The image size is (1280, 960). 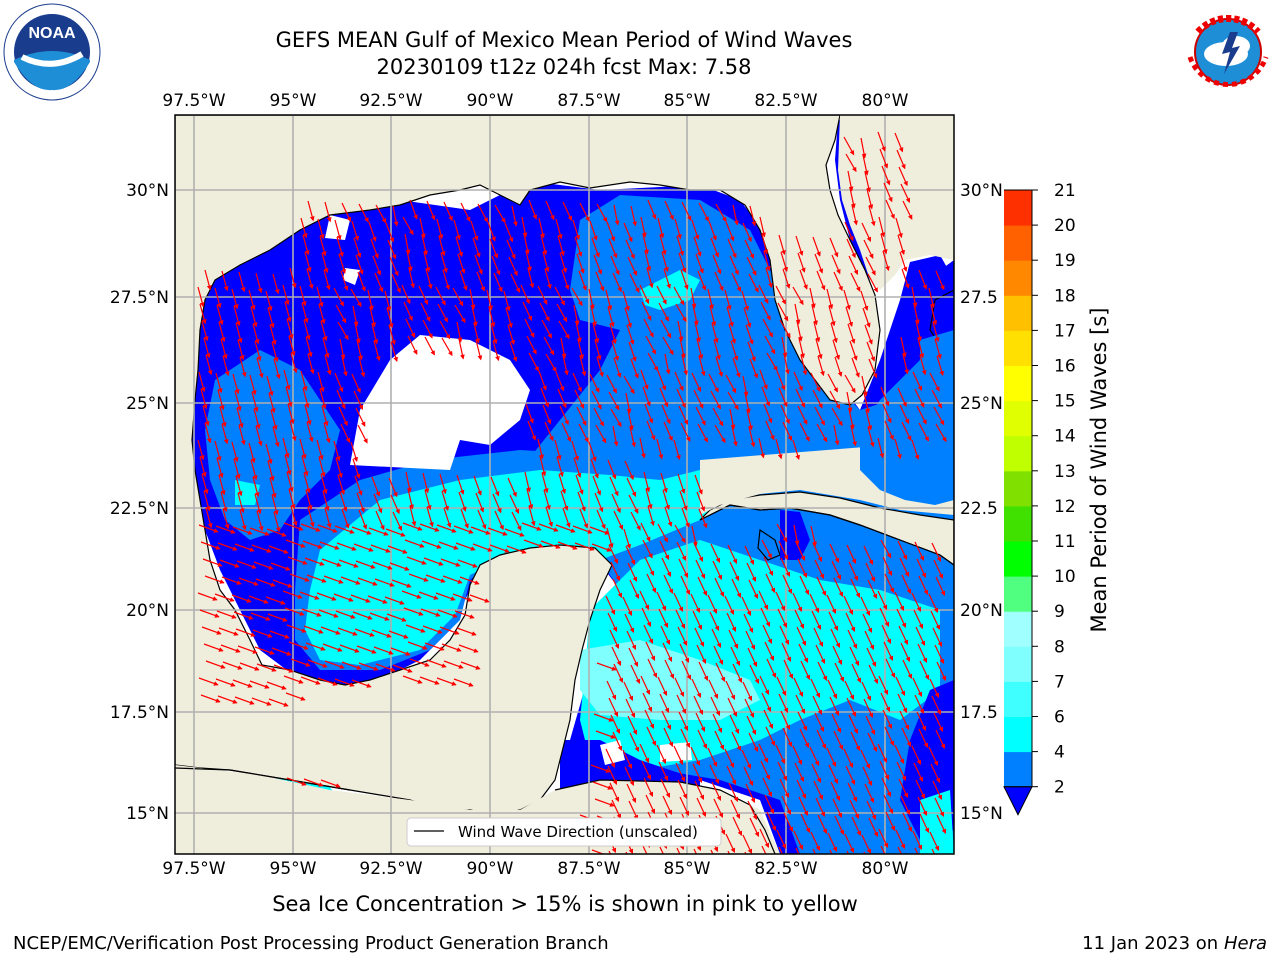 I want to click on colorbar-tick-label: 8, so click(x=1059, y=647).